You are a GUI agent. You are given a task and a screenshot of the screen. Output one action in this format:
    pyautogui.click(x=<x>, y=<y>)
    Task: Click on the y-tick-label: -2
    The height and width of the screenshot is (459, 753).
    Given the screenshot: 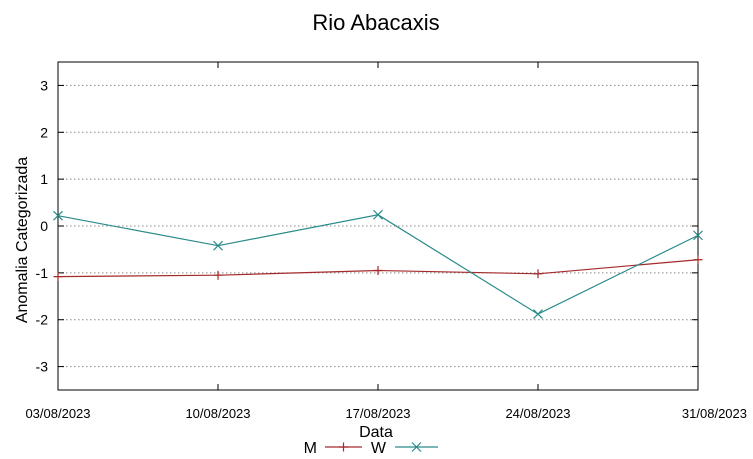 What is the action you would take?
    pyautogui.click(x=42, y=320)
    